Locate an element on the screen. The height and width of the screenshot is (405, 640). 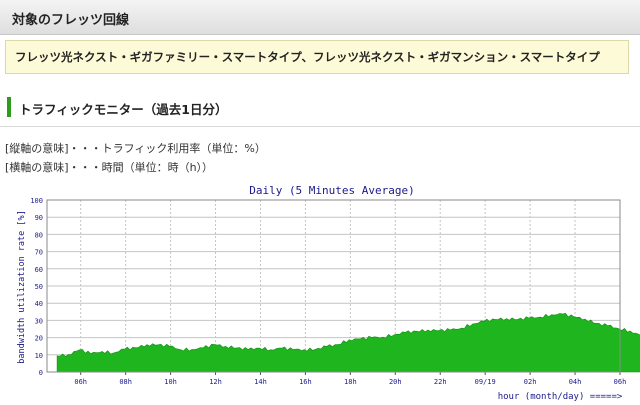
x-tick-label: 22h is located at coordinates (440, 382).